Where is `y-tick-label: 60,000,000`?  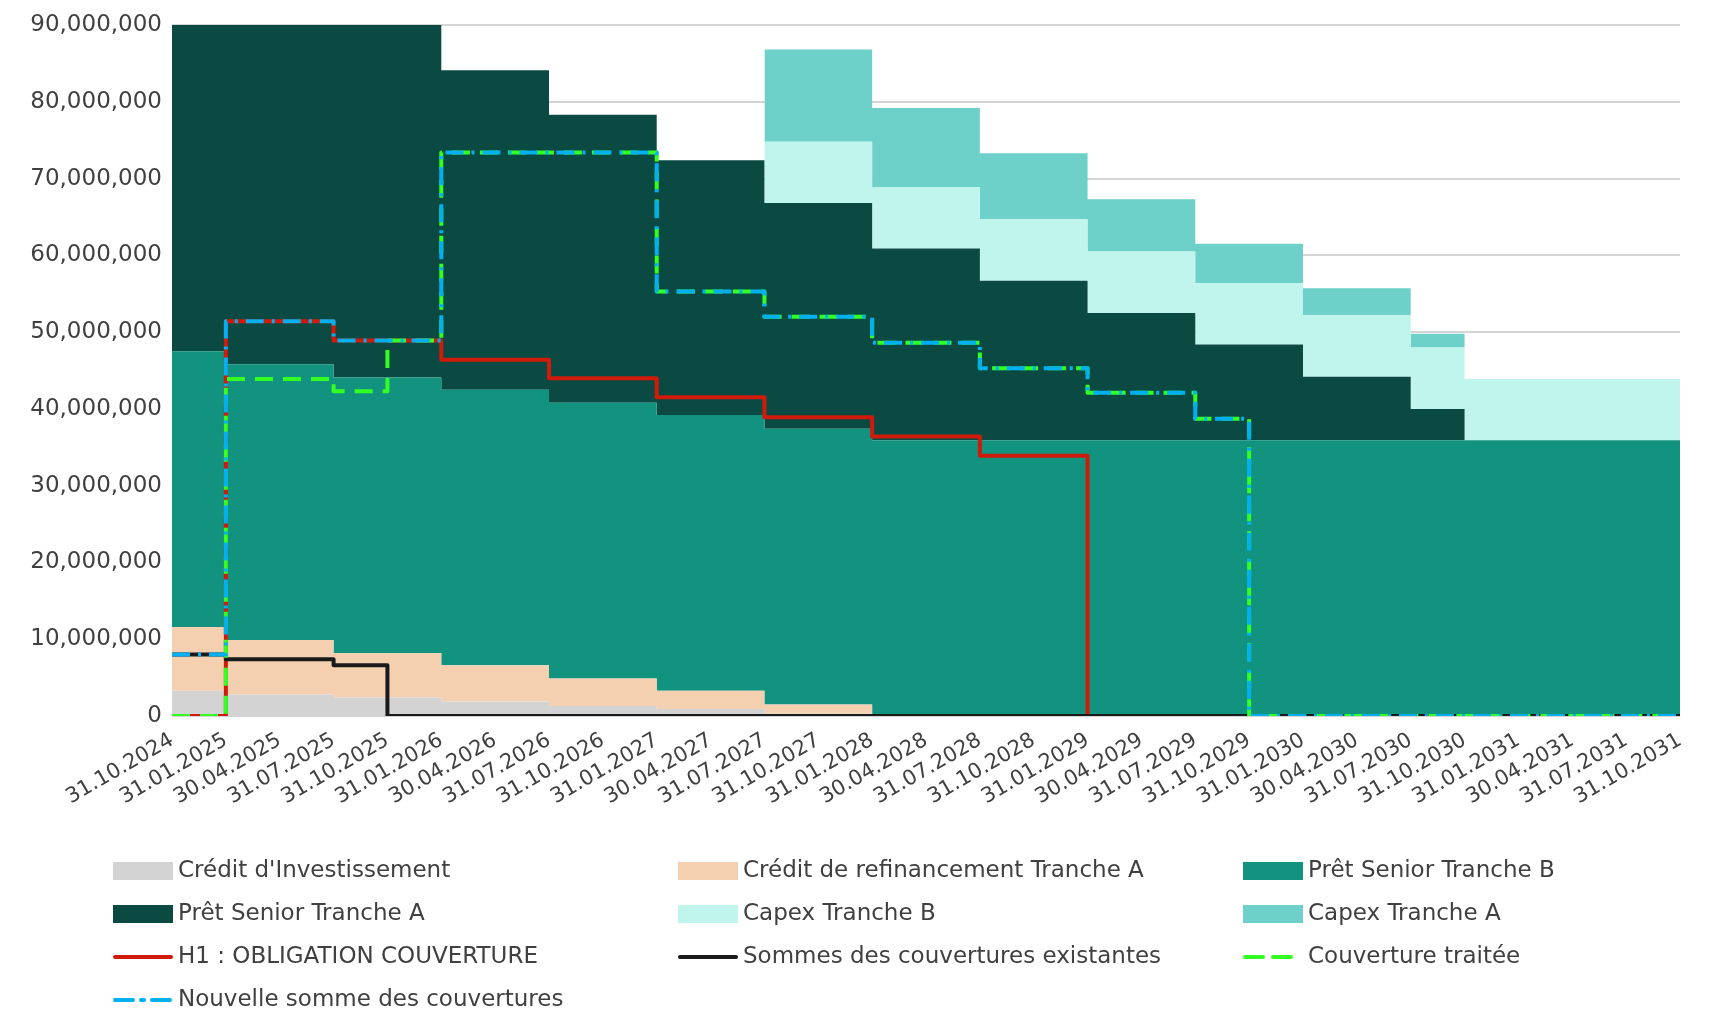
y-tick-label: 60,000,000 is located at coordinates (96, 253).